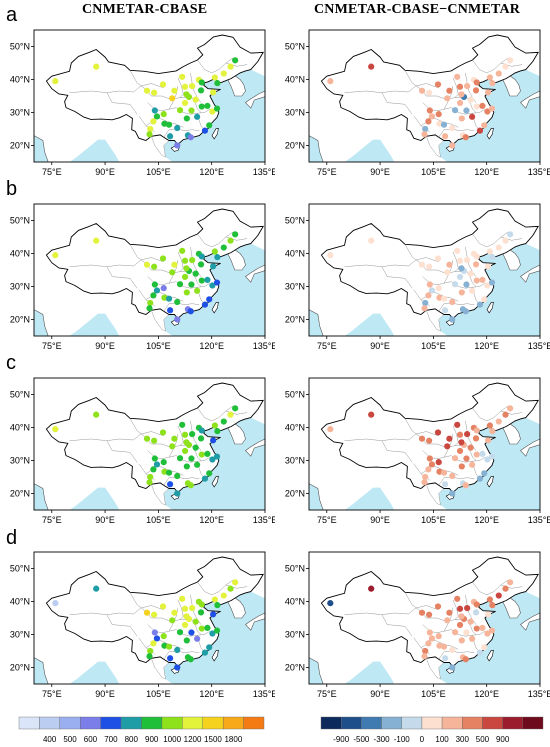  I want to click on lon-tick-label: 75°E, so click(327, 172).